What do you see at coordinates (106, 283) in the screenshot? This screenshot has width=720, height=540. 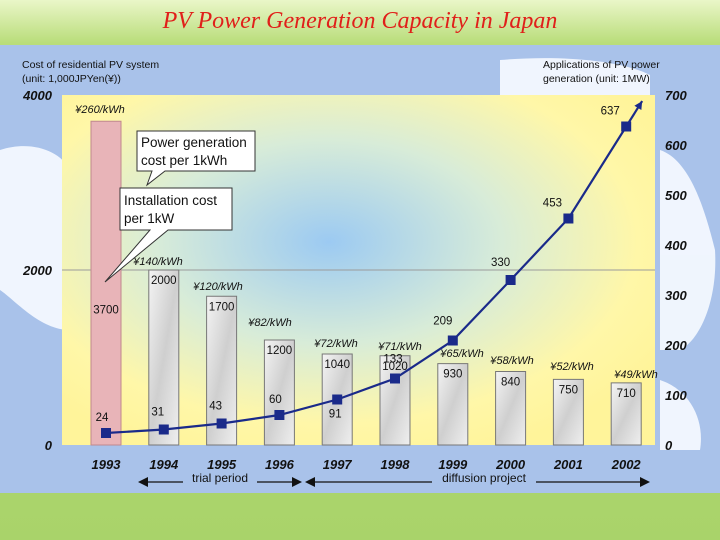 I see `cost-bar-1993` at bounding box center [106, 283].